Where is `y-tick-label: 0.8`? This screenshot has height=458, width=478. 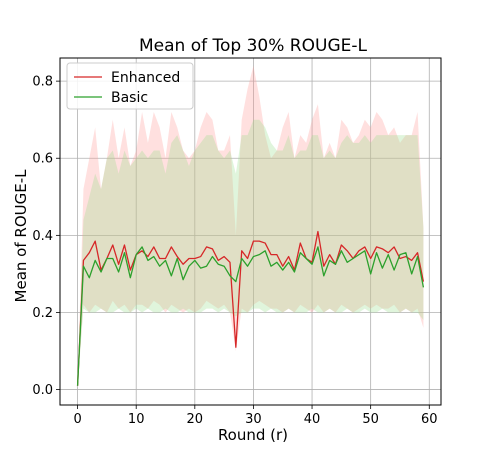 y-tick-label: 0.8 is located at coordinates (42, 82).